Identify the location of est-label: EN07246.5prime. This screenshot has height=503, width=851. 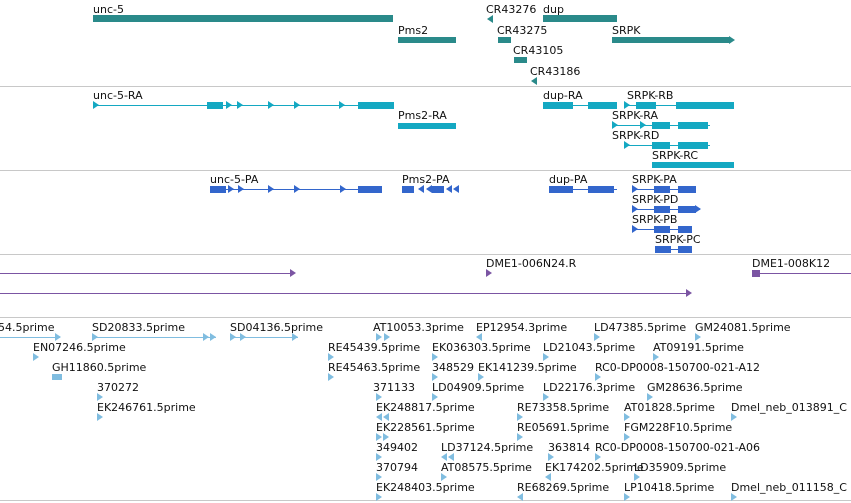
(79, 347).